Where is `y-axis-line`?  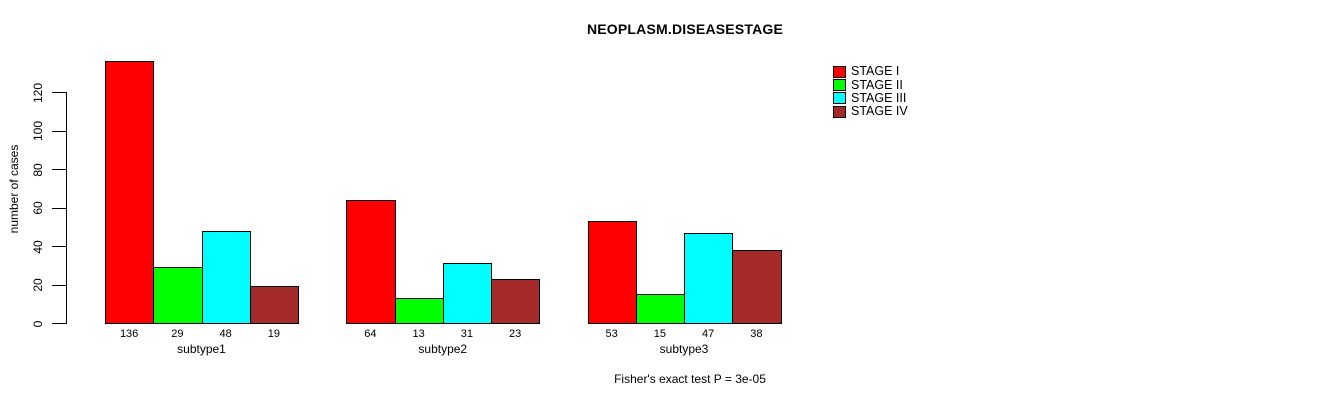
y-axis-line is located at coordinates (66, 208).